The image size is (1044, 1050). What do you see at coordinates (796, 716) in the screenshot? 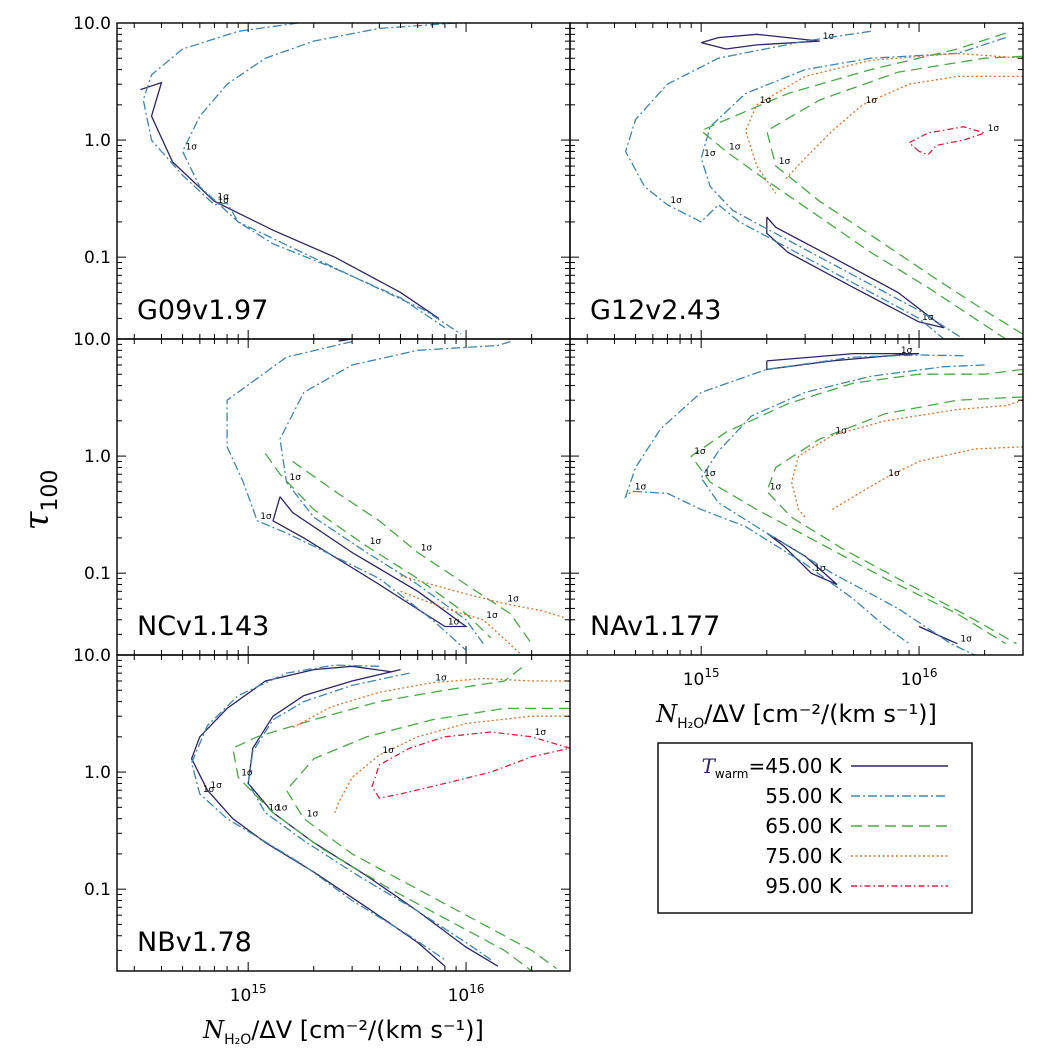
I see `x-axis-title: NH₂O/ΔV [cm⁻²/(km s⁻¹)]` at bounding box center [796, 716].